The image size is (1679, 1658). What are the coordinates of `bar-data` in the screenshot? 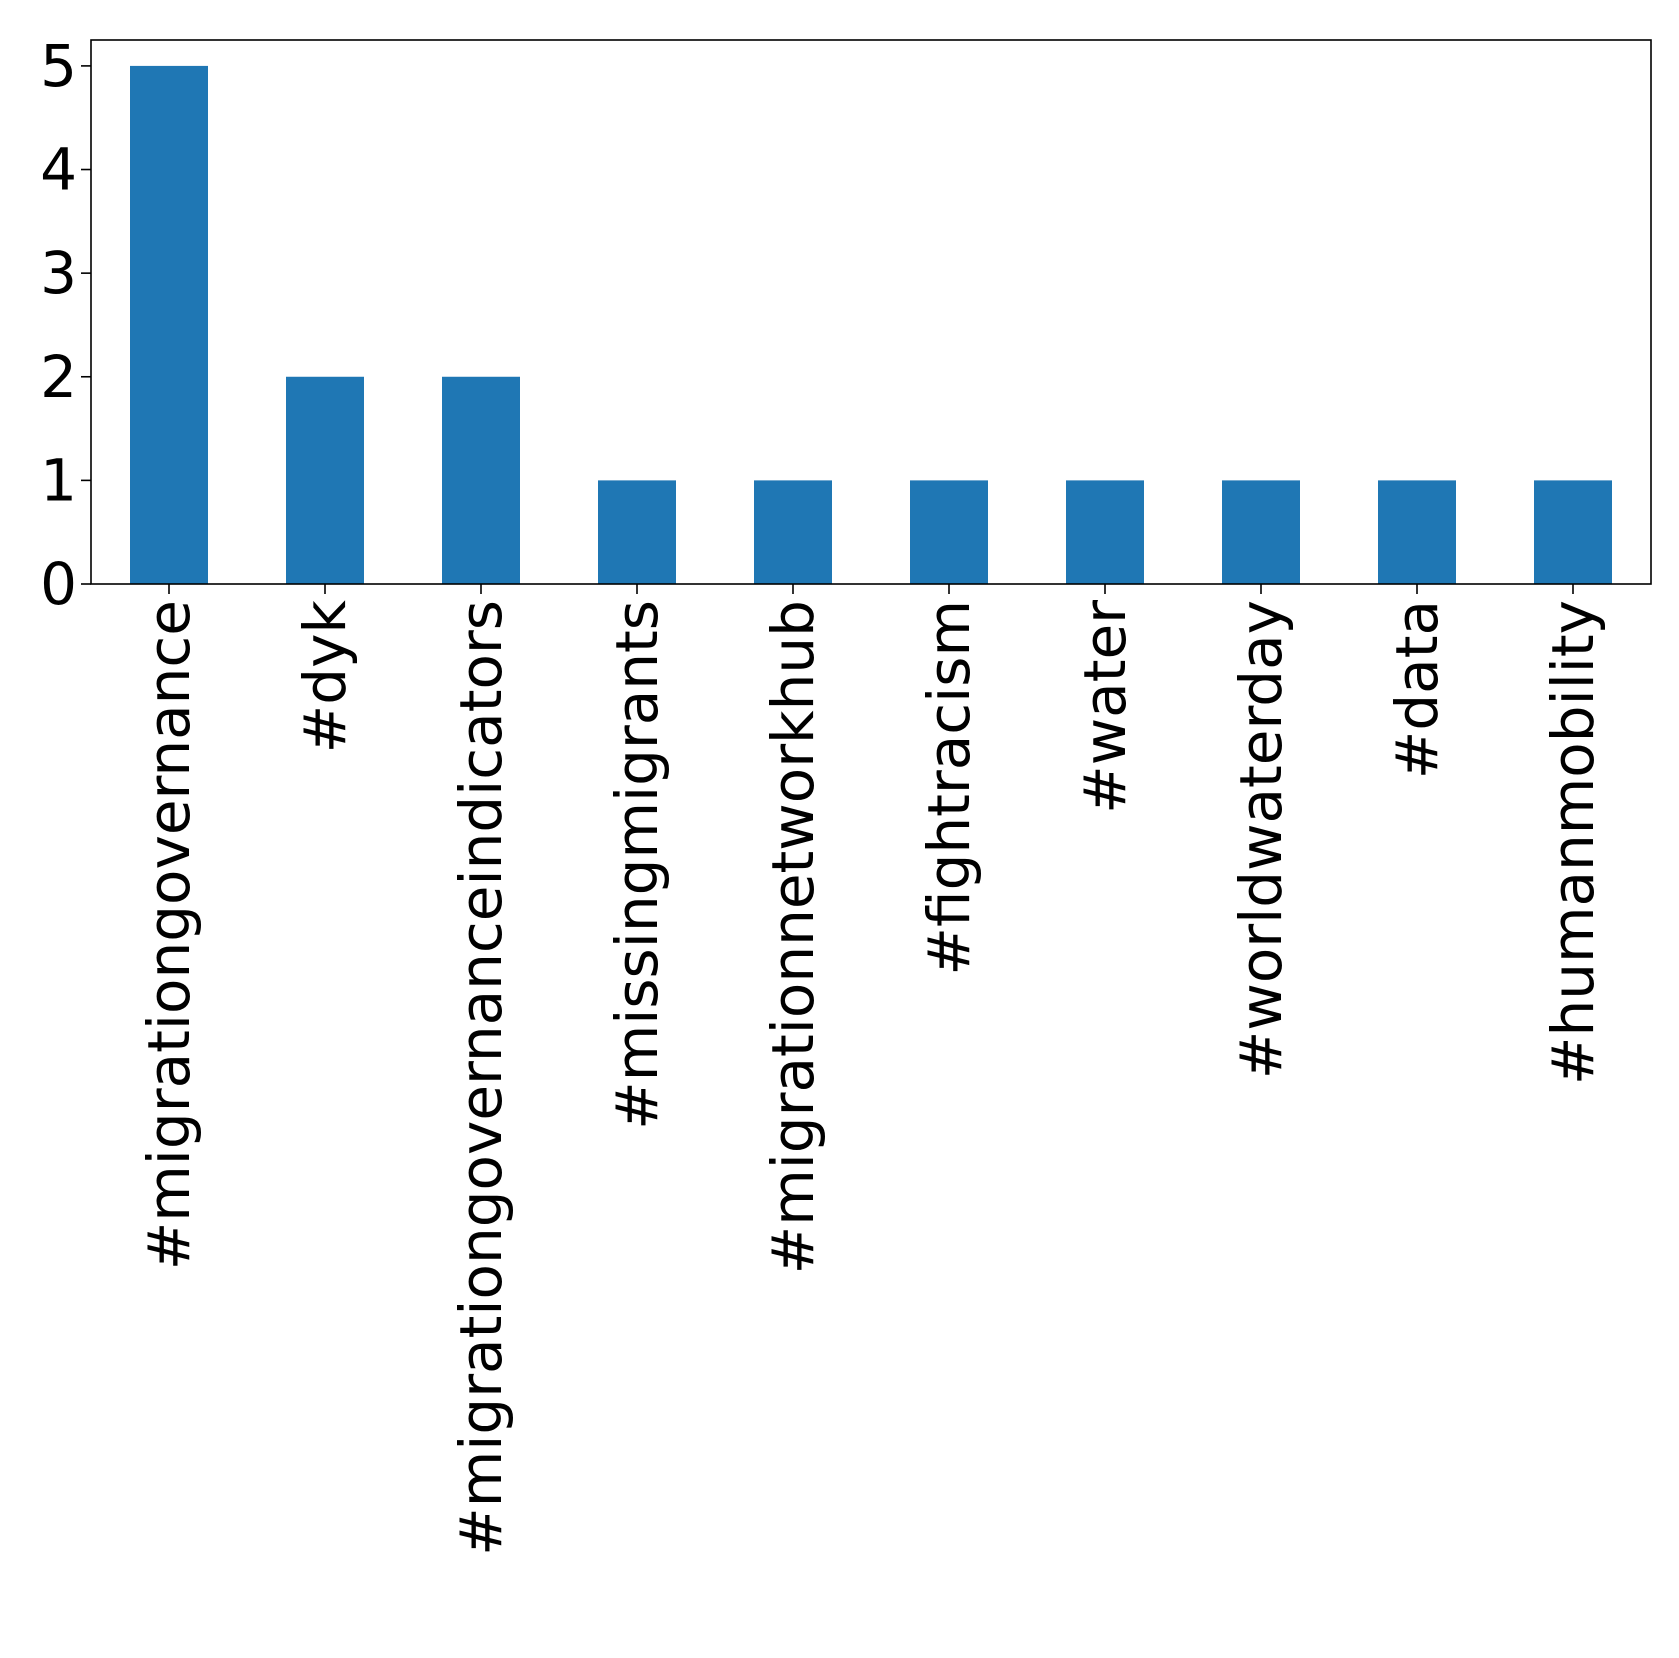 It's located at (1417, 532).